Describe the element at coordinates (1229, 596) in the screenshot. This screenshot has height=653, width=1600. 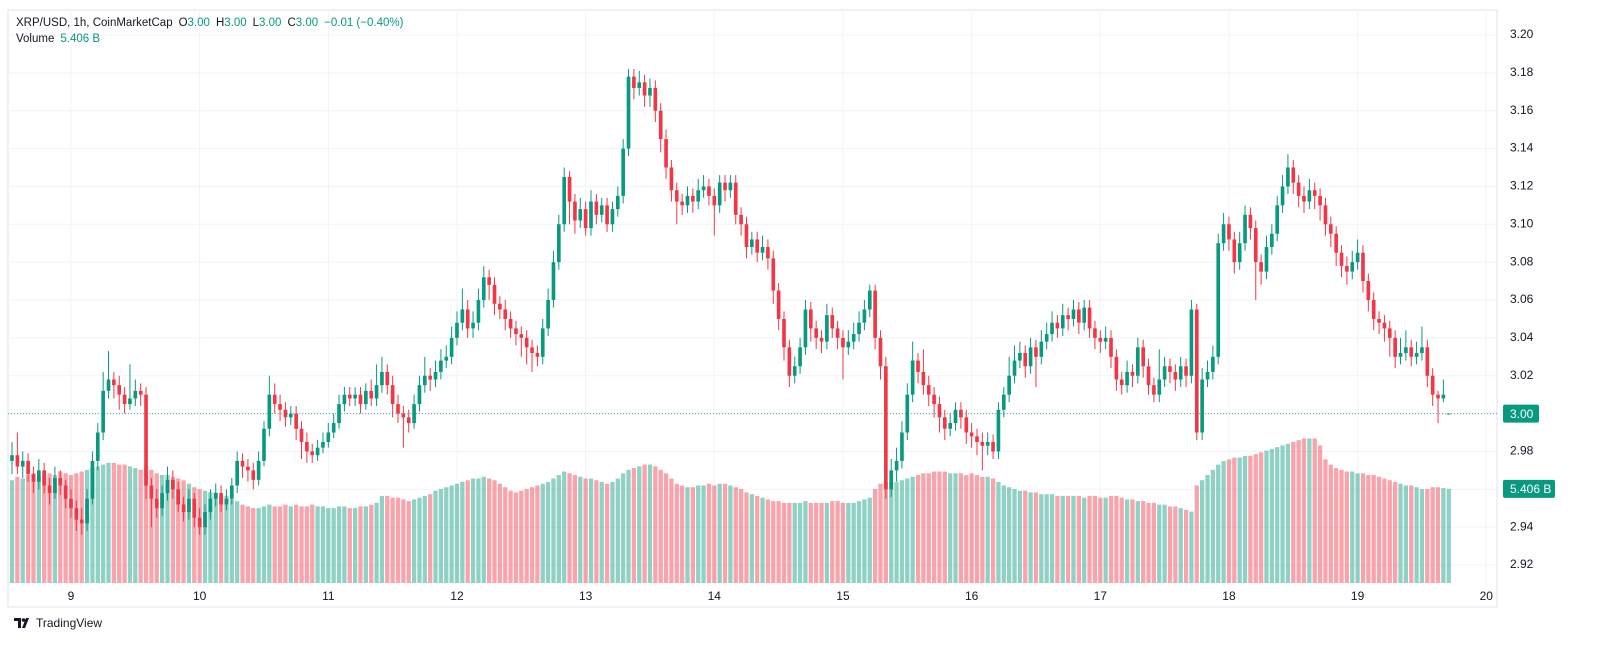
I see `x-tick-label: 18` at that location.